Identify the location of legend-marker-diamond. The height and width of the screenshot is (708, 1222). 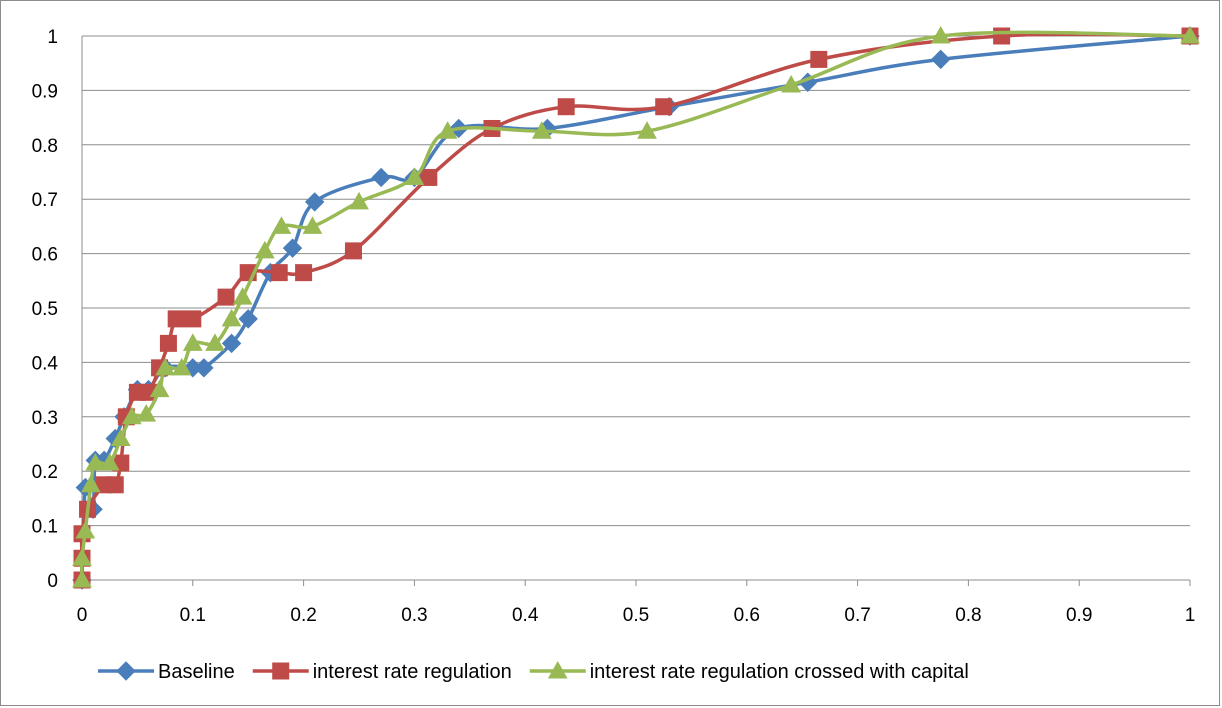
(126, 671).